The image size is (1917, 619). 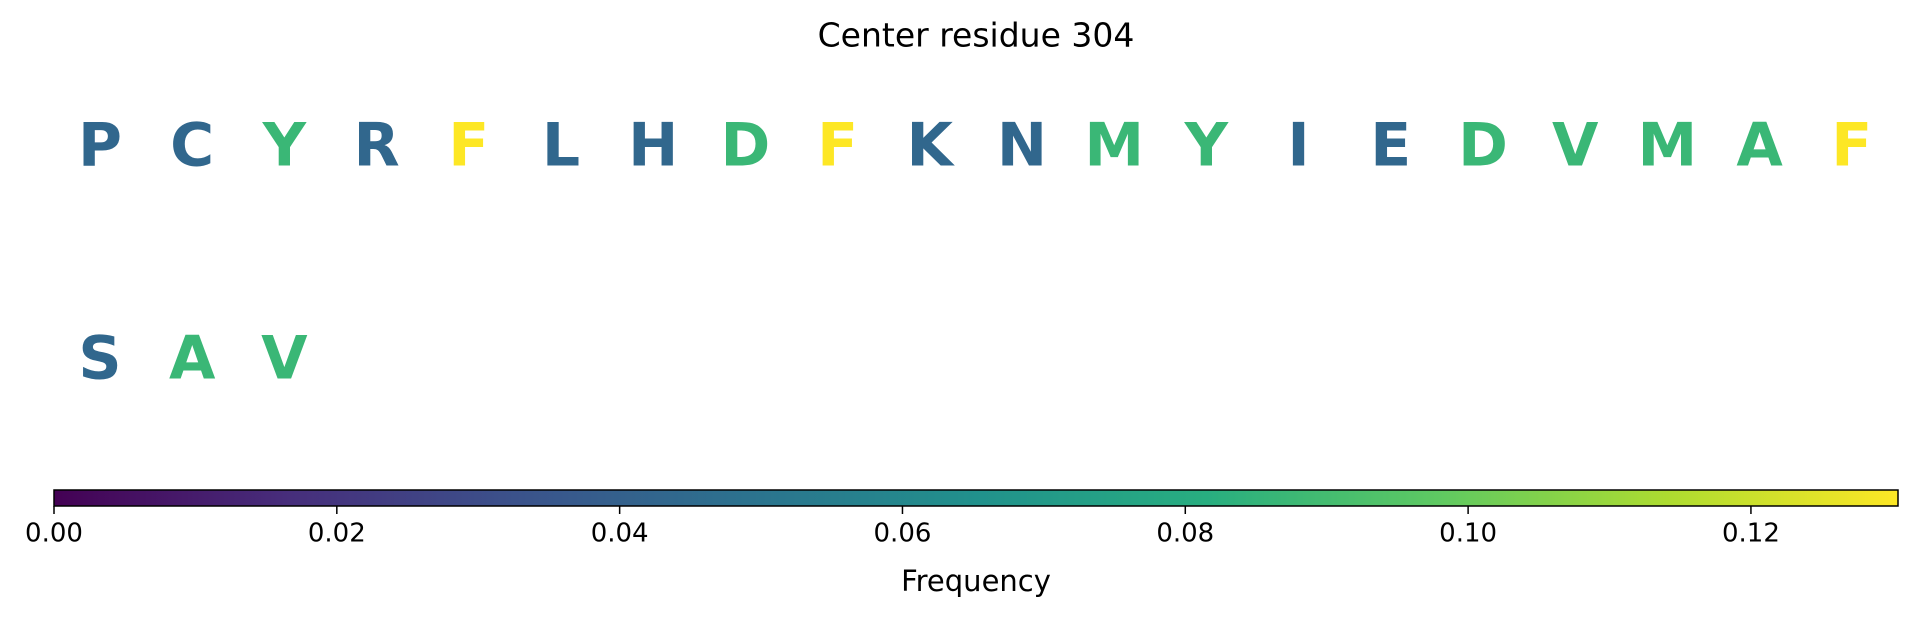 What do you see at coordinates (1298, 146) in the screenshot?
I see `residue-letter: I` at bounding box center [1298, 146].